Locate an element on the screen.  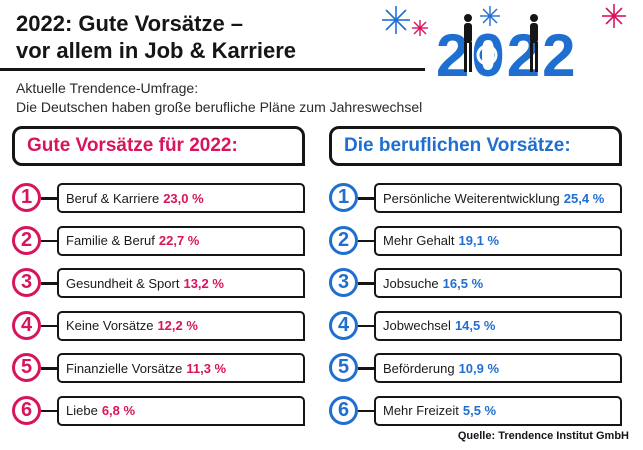
list-item: 3 Jobsuche 16,5 % is located at coordinates (475, 284).